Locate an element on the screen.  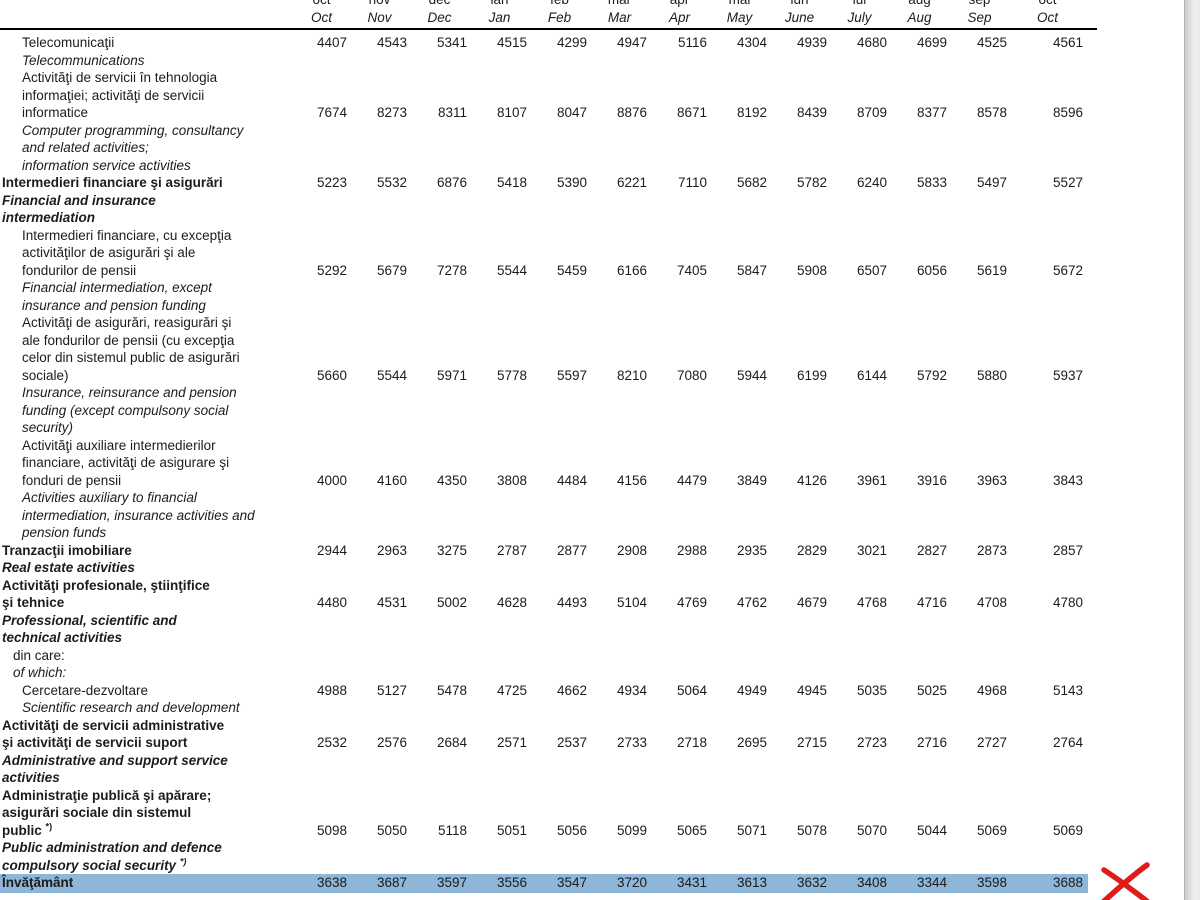
value-cell: 8377 is located at coordinates (931, 112).